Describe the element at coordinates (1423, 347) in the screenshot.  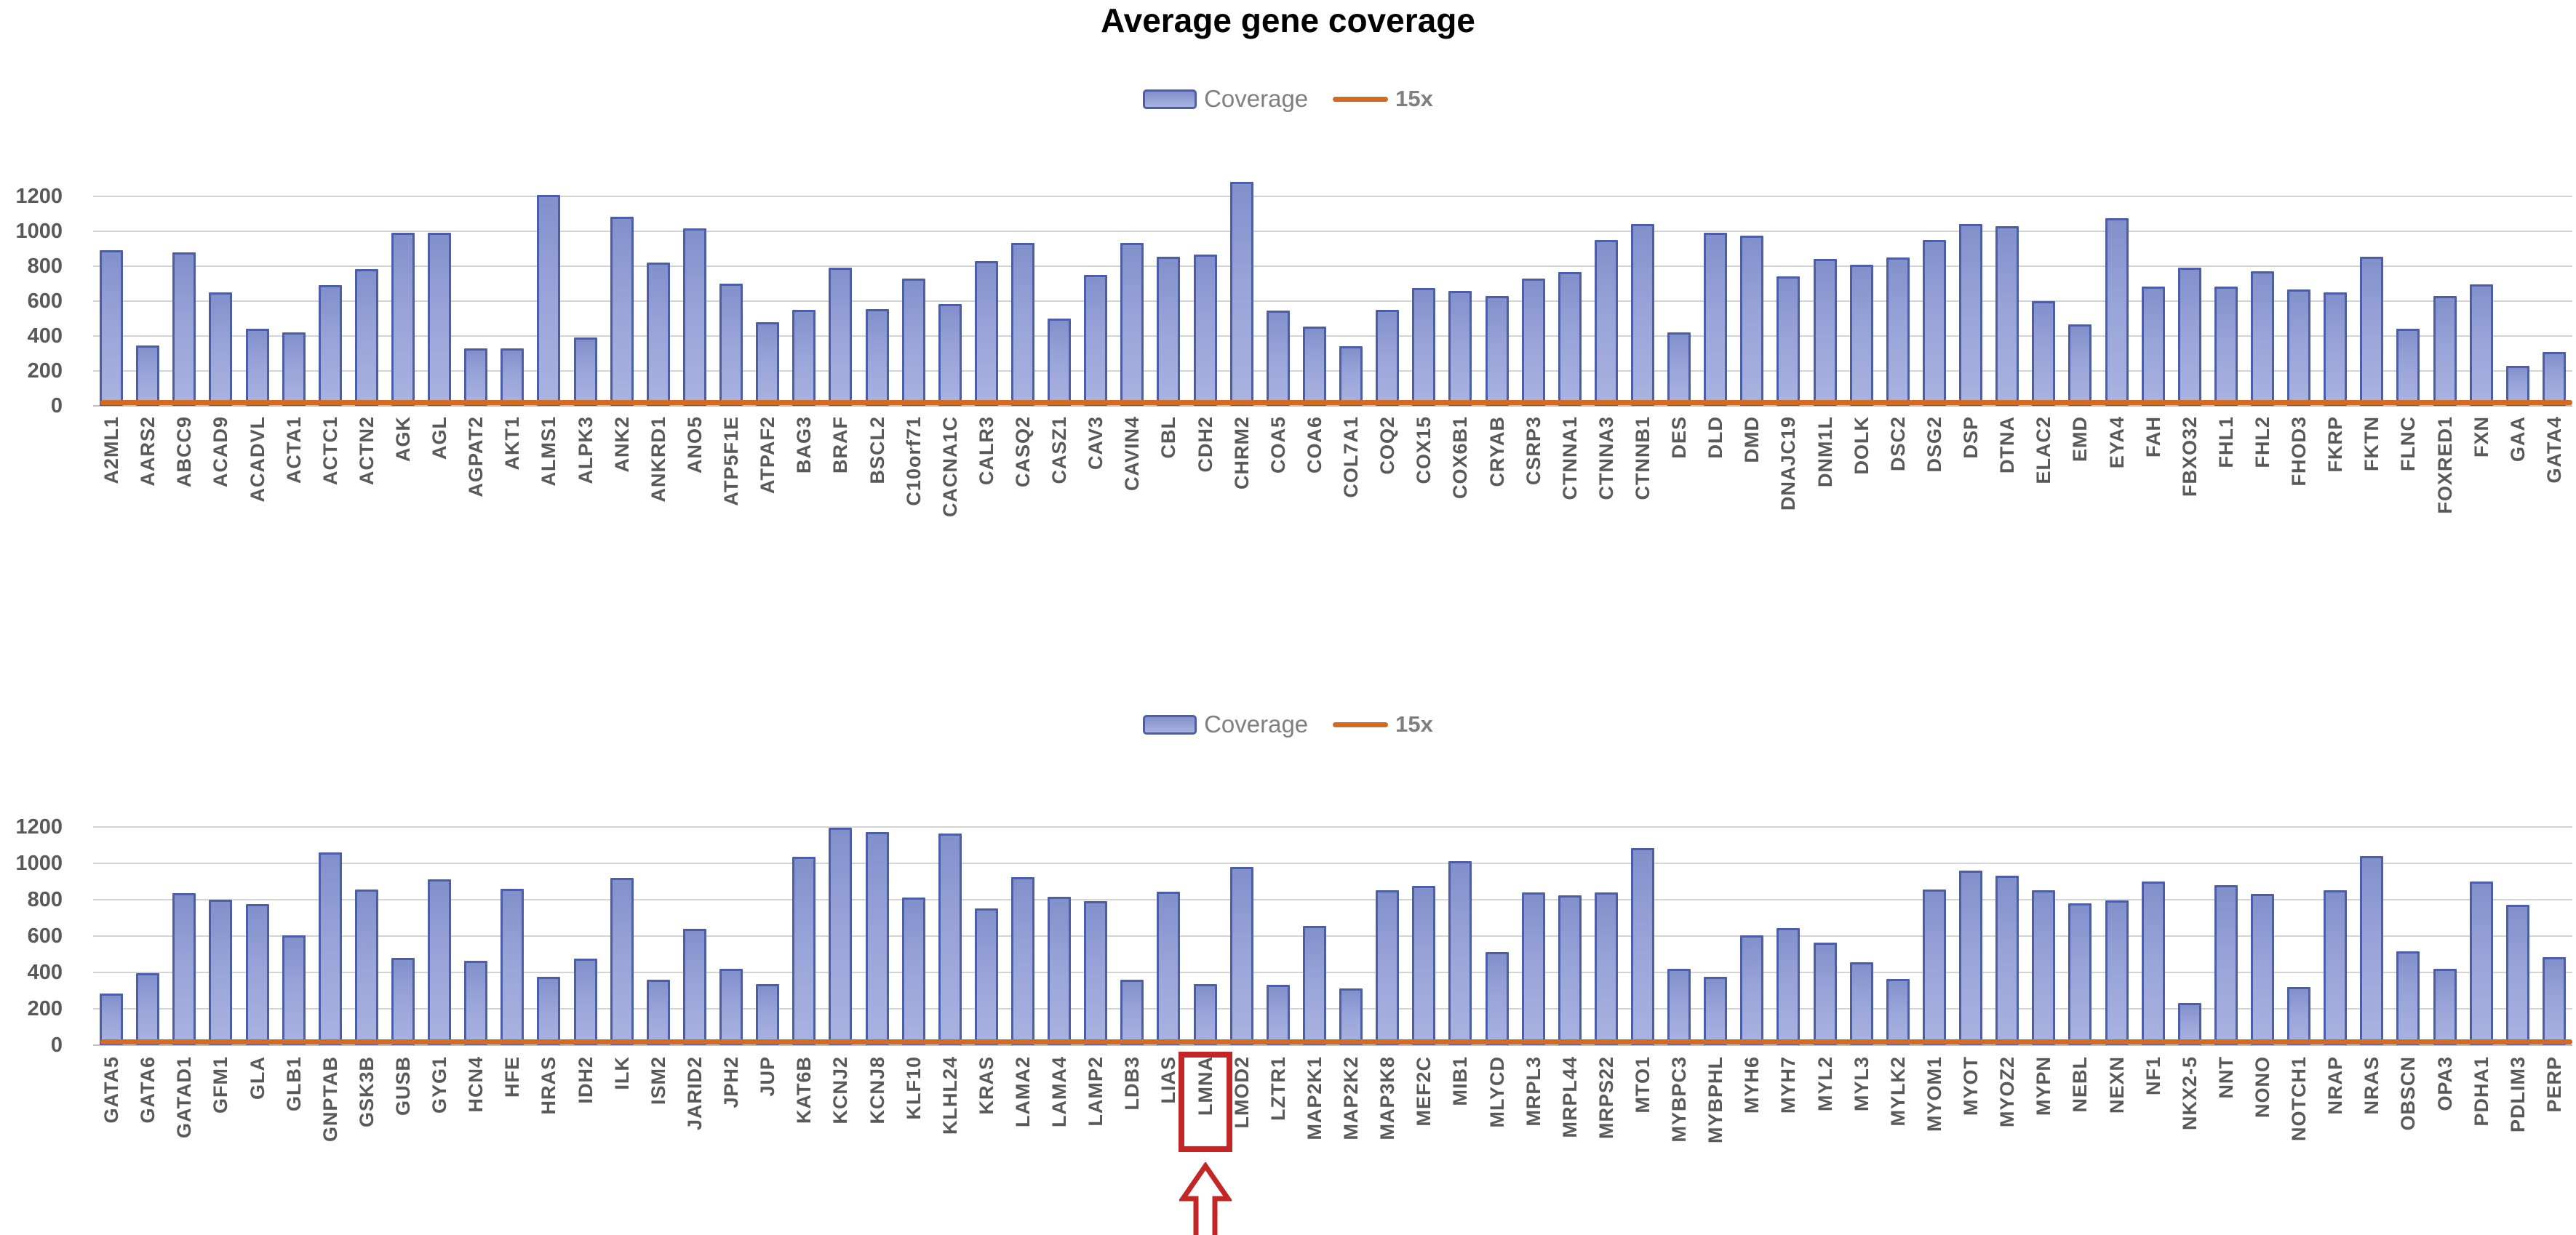
I see `bar-COX15` at that location.